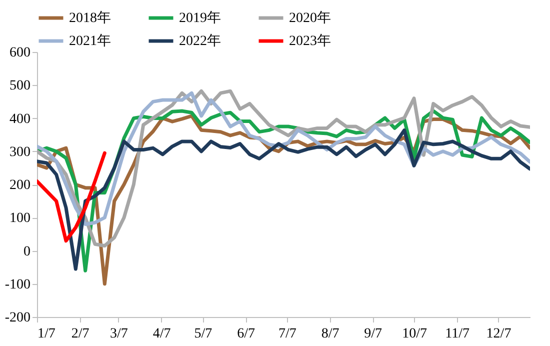 Image resolution: width=550 pixels, height=346 pixels. Describe the element at coordinates (71, 197) in the screenshot. I see `line-series` at that location.